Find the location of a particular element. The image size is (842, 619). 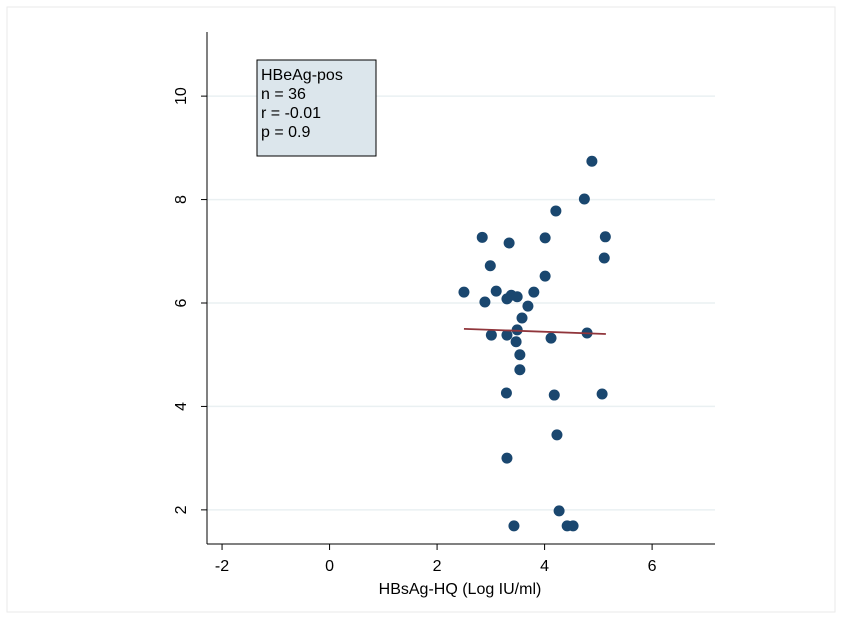

annotation-line: r = -0.01 is located at coordinates (291, 113).